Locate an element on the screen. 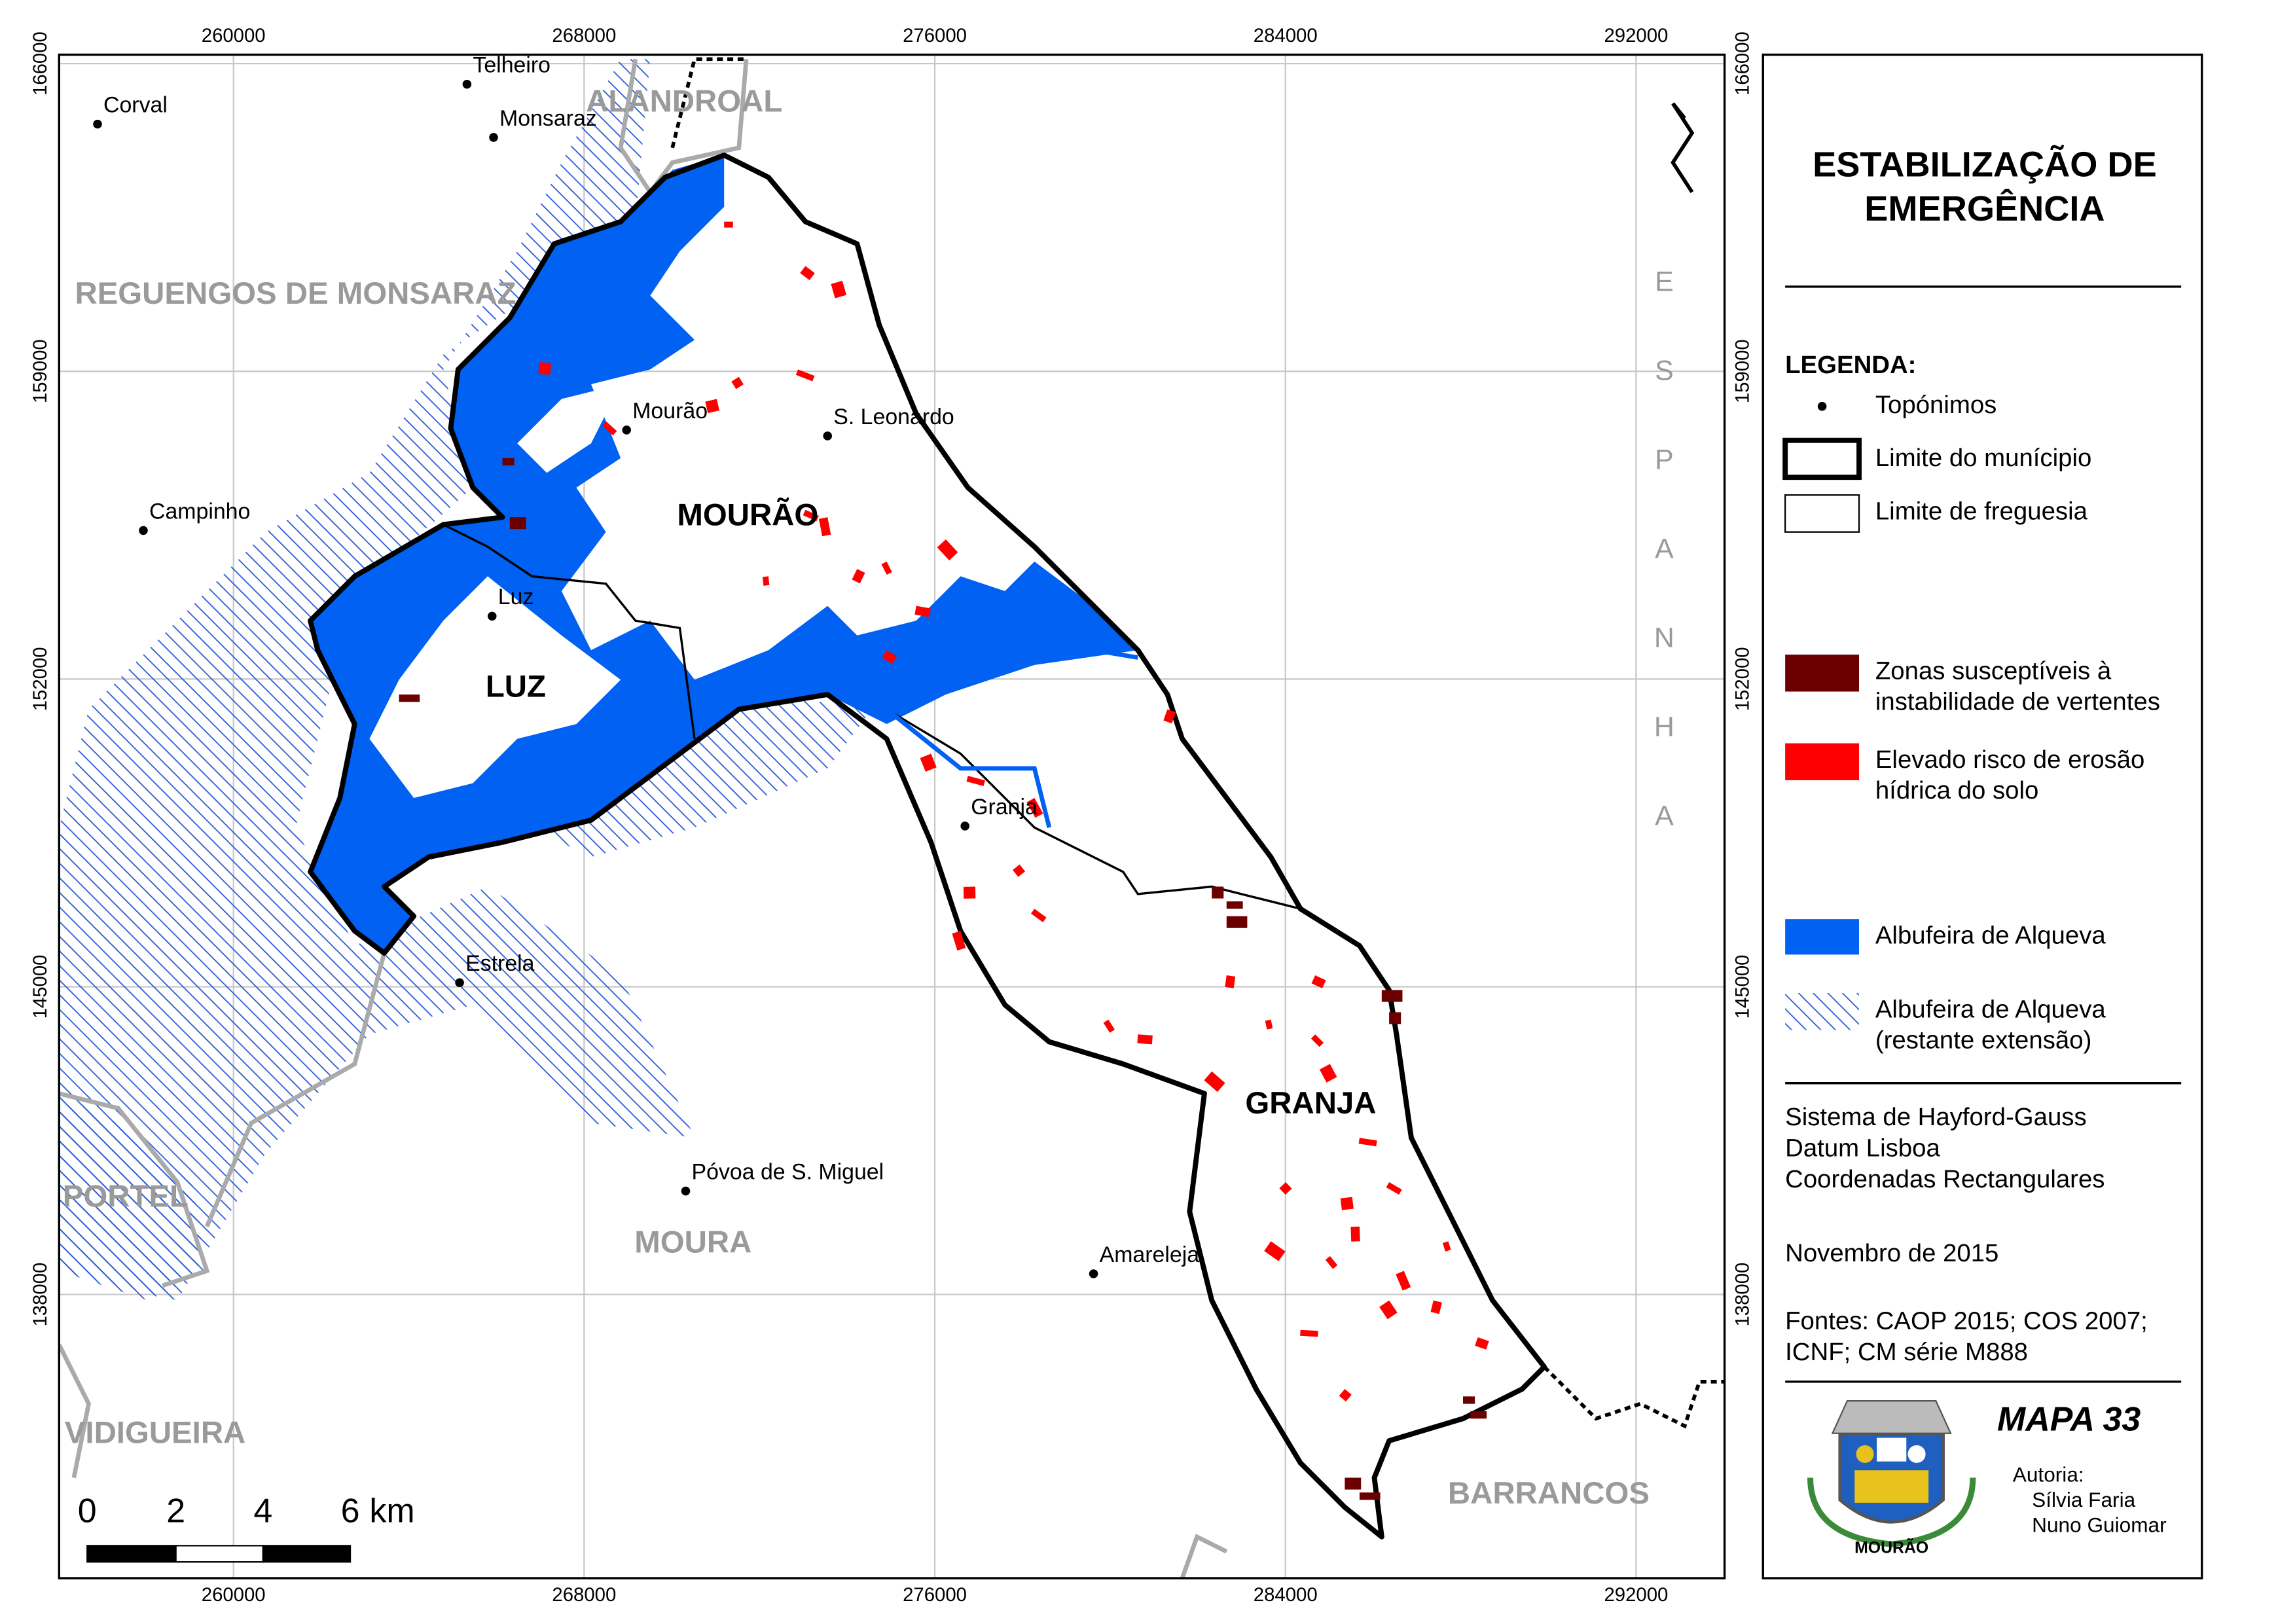 The width and height of the screenshot is (2295, 1624). legend-title: EMERGÊNCIA is located at coordinates (1985, 208).